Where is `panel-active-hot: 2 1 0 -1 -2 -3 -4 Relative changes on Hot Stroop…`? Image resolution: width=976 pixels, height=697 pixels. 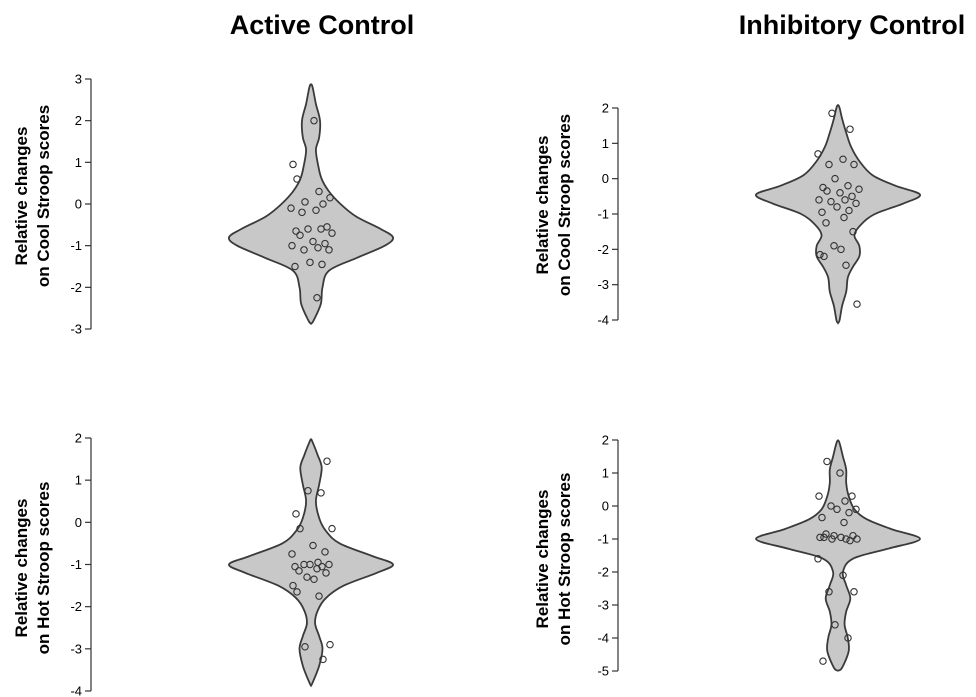 panel-active-hot: 2 1 0 -1 -2 -3 -4 Relative changes on Hot Stroop… is located at coordinates (203, 564).